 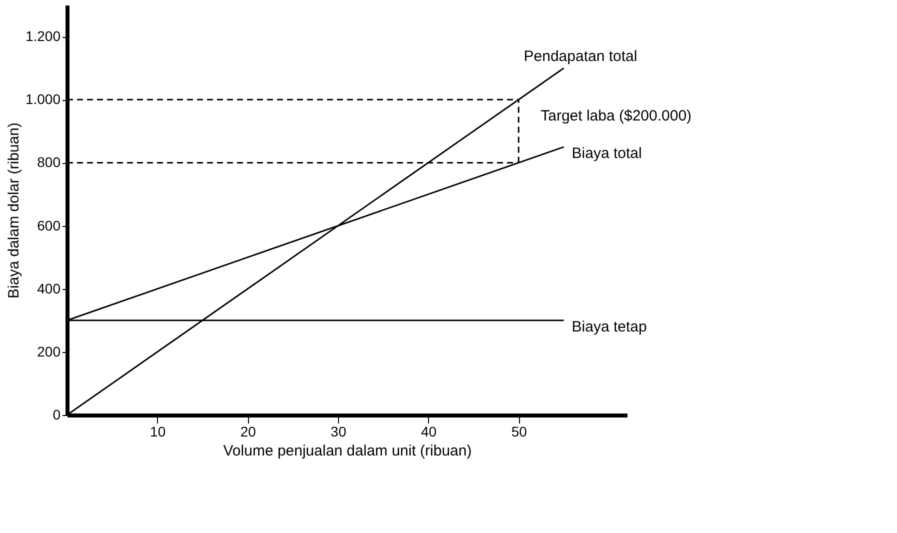 I want to click on x-tick-label: 30, so click(x=338, y=432).